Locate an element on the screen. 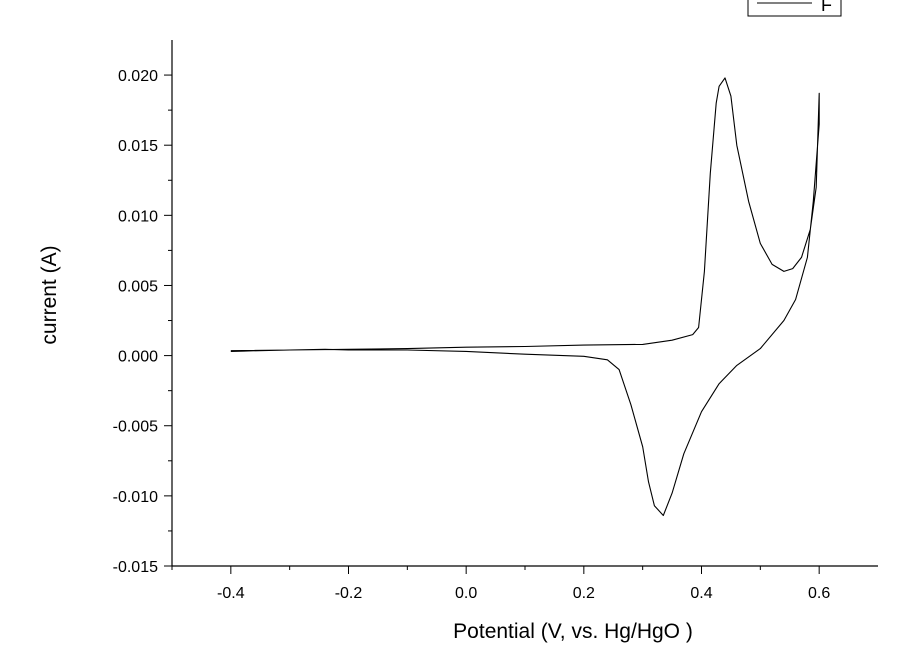 Image resolution: width=912 pixels, height=661 pixels. x-tick-label: -0.2 is located at coordinates (349, 593).